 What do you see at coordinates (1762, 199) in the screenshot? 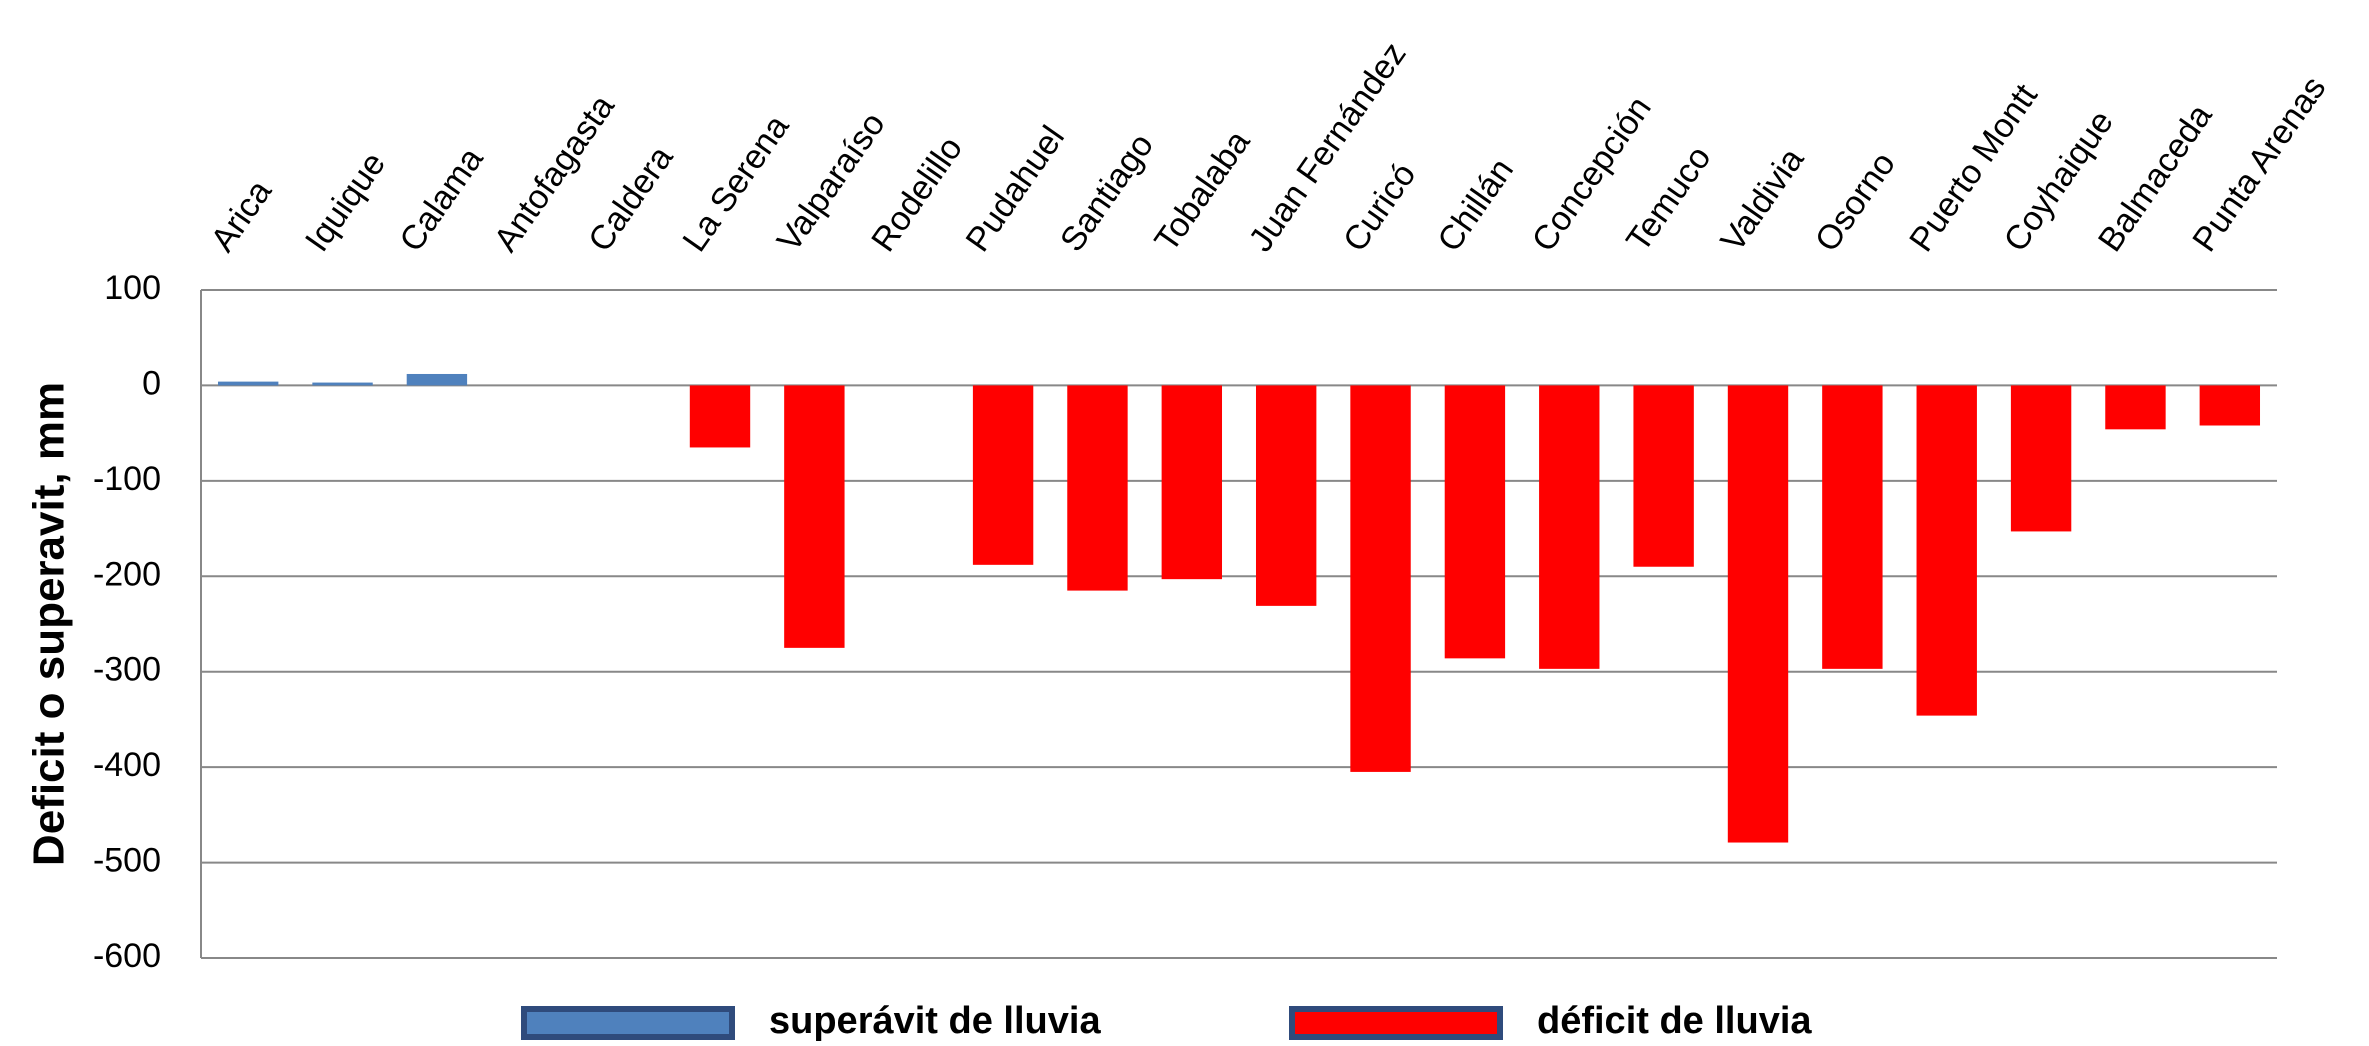
I see `x-tick-label: Valdivia` at bounding box center [1762, 199].